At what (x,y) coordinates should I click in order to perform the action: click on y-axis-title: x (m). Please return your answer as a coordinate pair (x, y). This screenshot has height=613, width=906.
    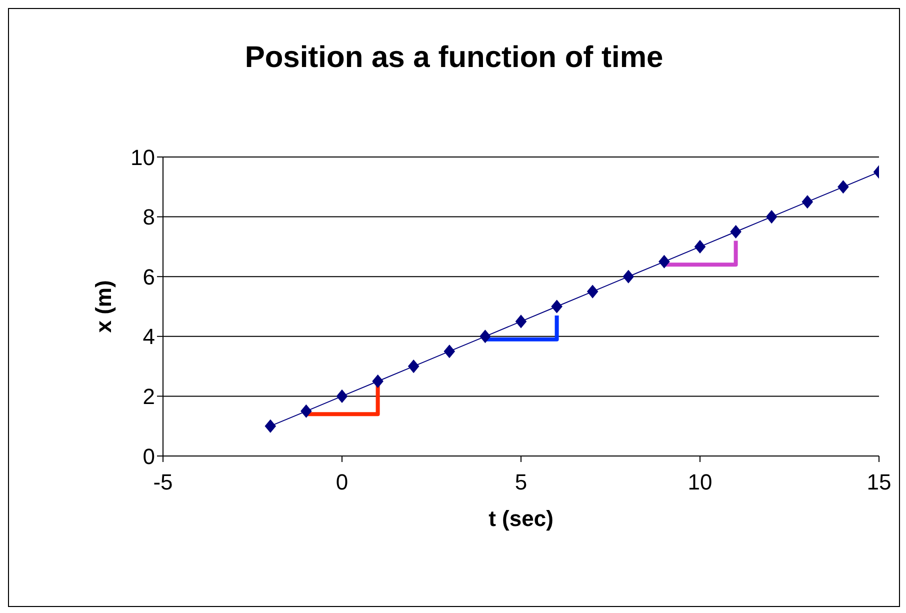
    Looking at the image, I should click on (103, 306).